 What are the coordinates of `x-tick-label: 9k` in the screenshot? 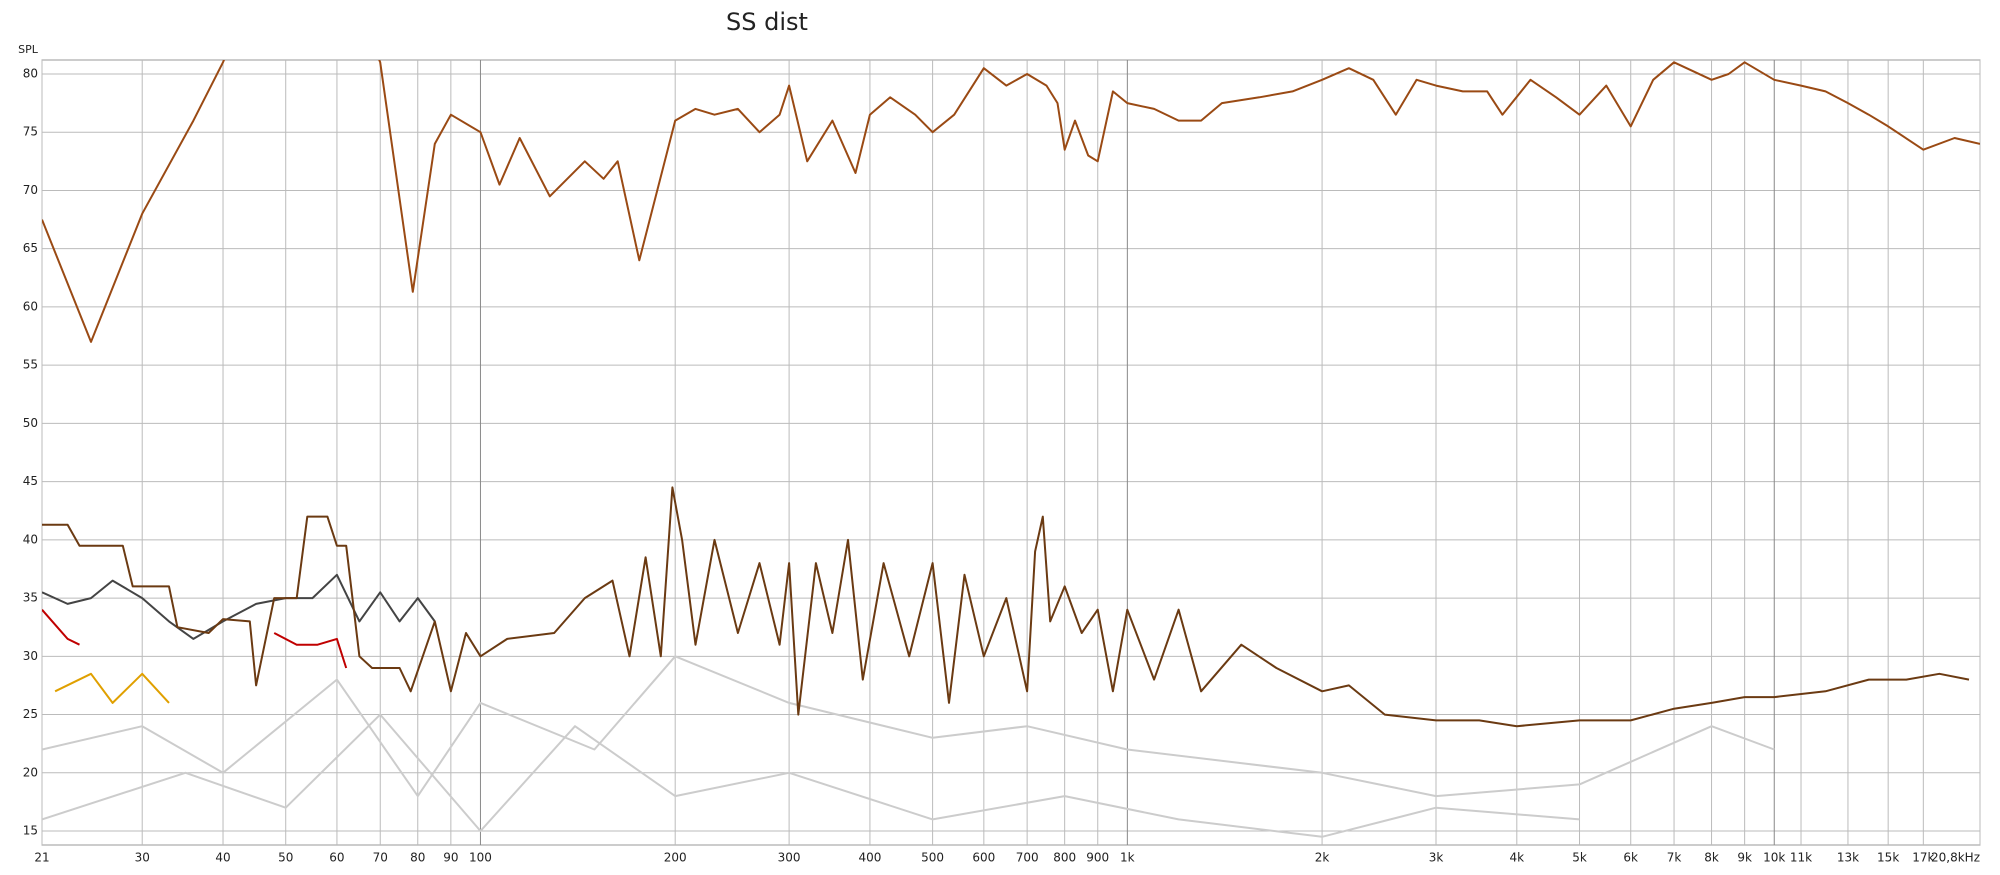 It's located at (1744, 858).